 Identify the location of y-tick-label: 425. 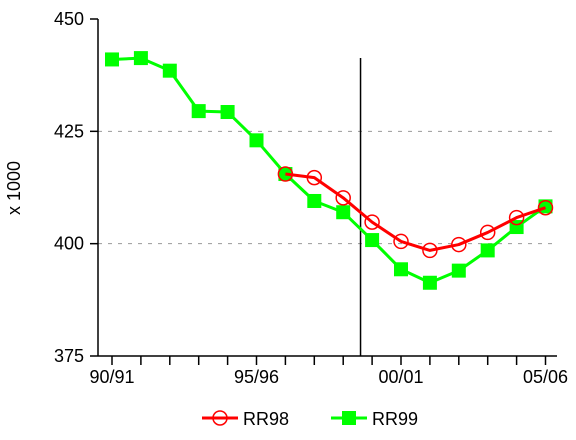
(69, 131).